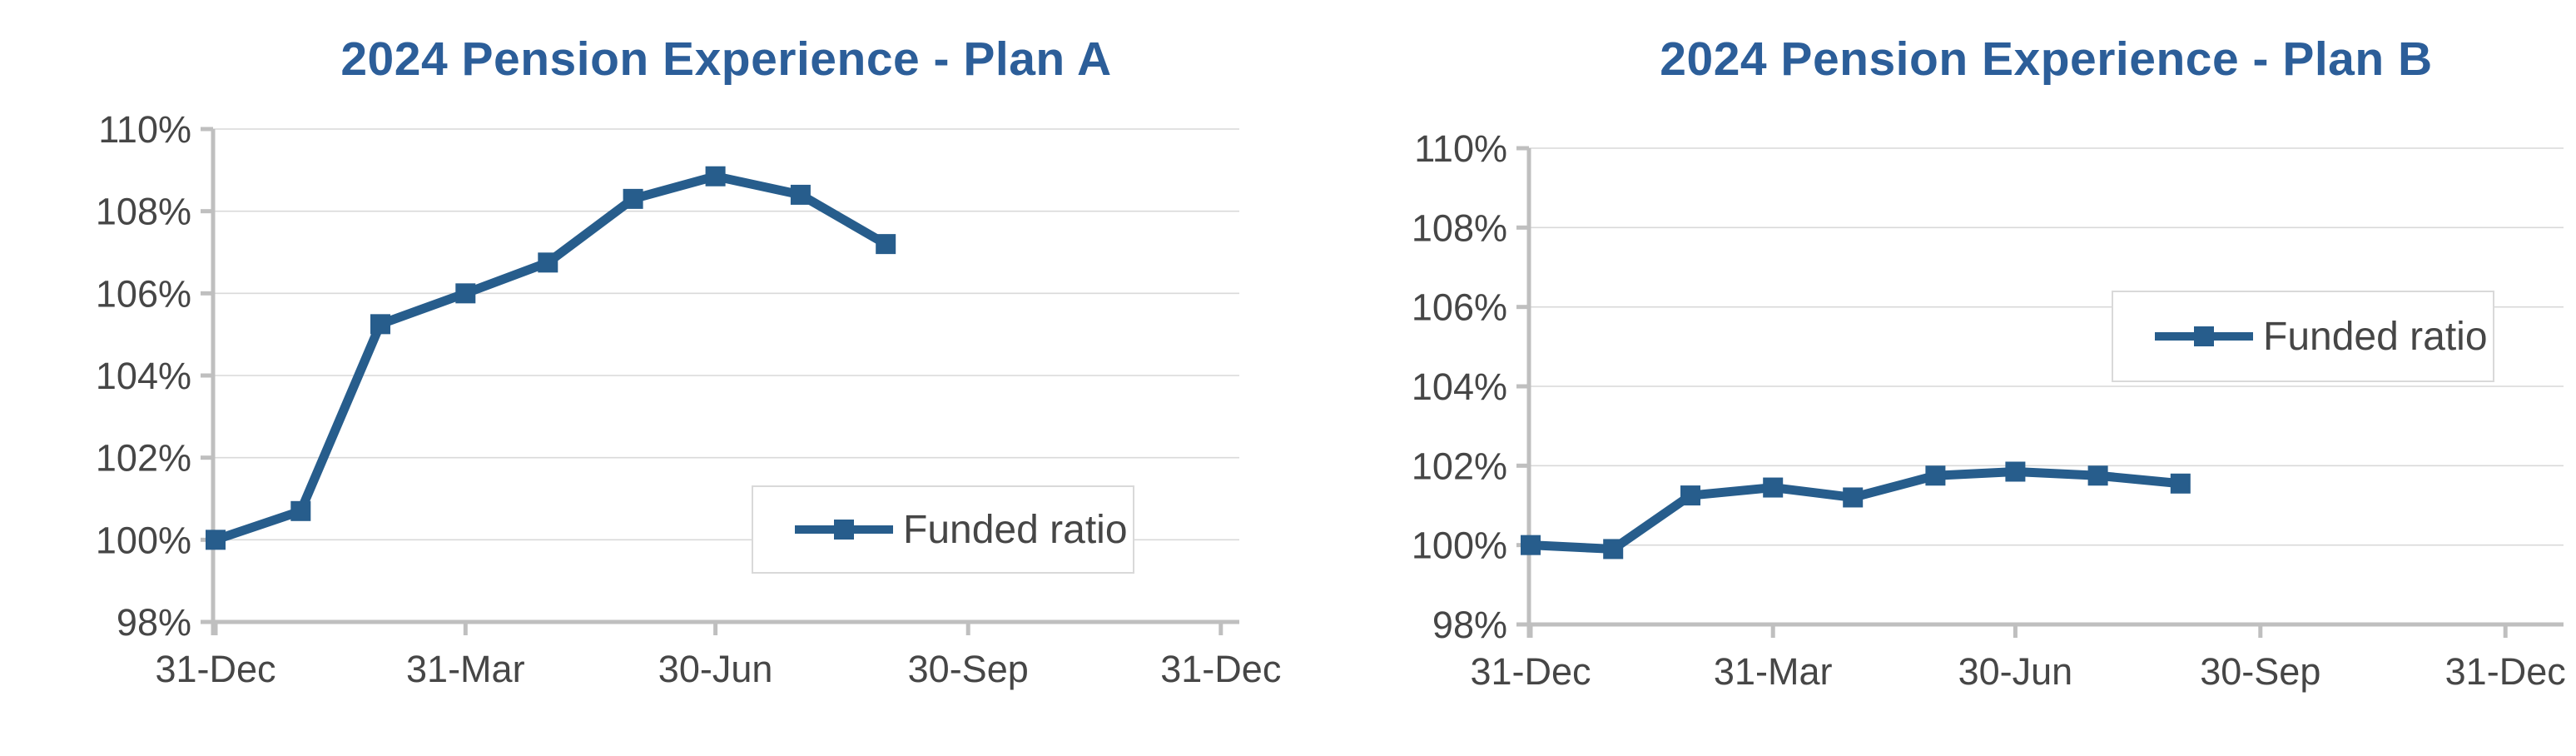 Image resolution: width=2576 pixels, height=756 pixels. I want to click on chart-title-plan-b: 2024 Pension Experience - Plan B, so click(2046, 59).